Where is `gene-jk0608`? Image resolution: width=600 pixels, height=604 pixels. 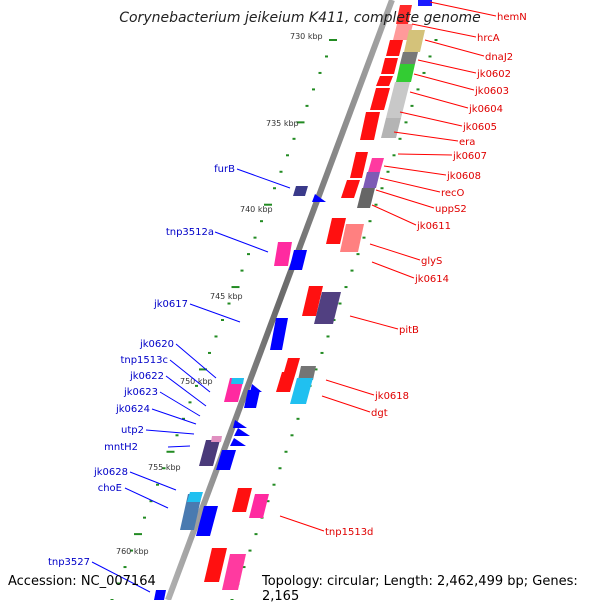 gene-jk0608 is located at coordinates (359, 165).